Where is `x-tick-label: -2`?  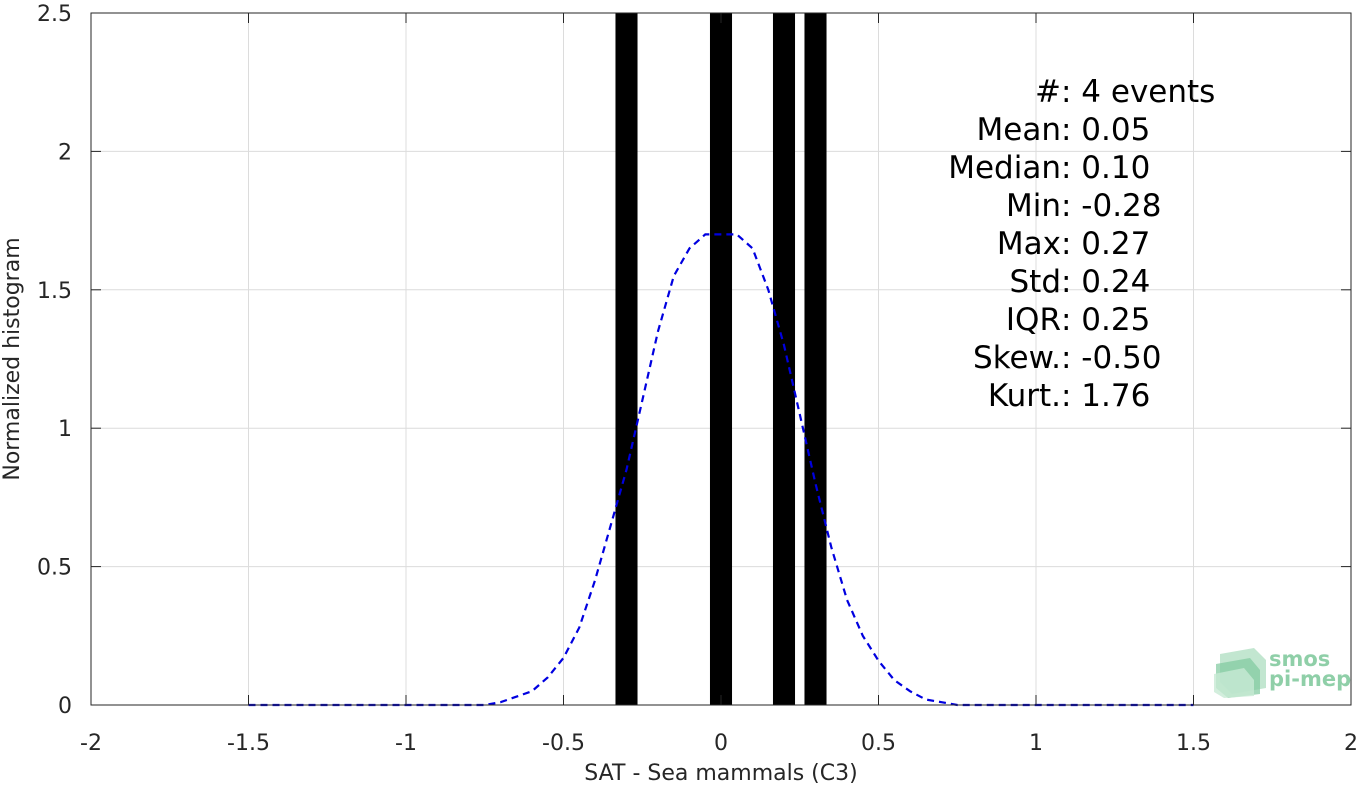 x-tick-label: -2 is located at coordinates (91, 743).